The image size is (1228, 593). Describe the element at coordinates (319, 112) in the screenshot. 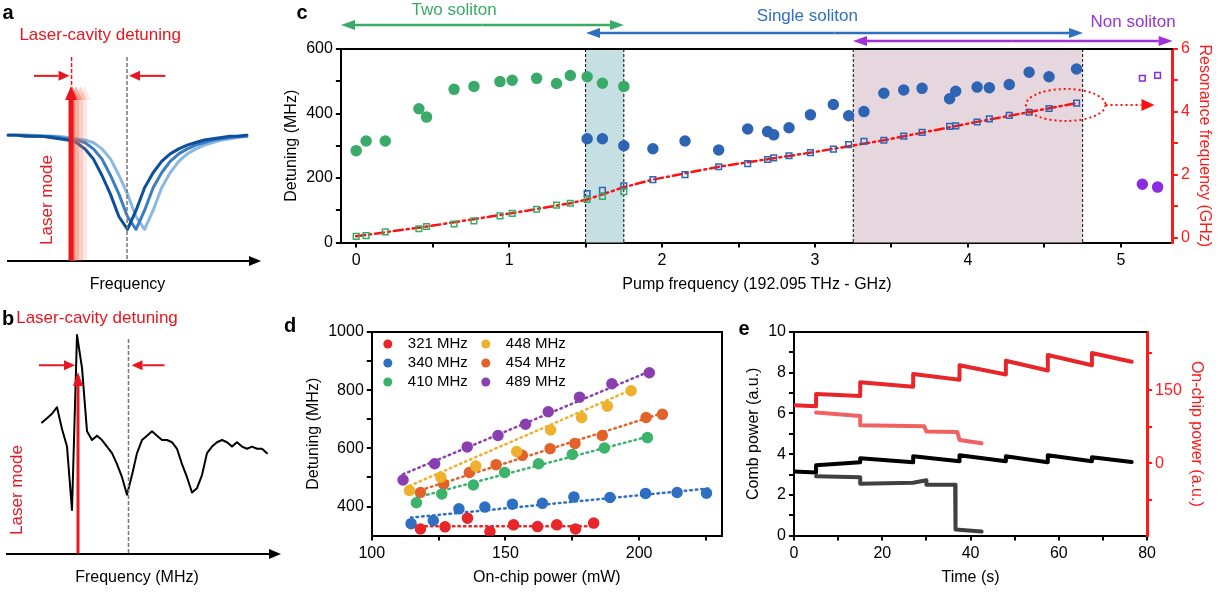

I see `y-tick-label: 400` at that location.